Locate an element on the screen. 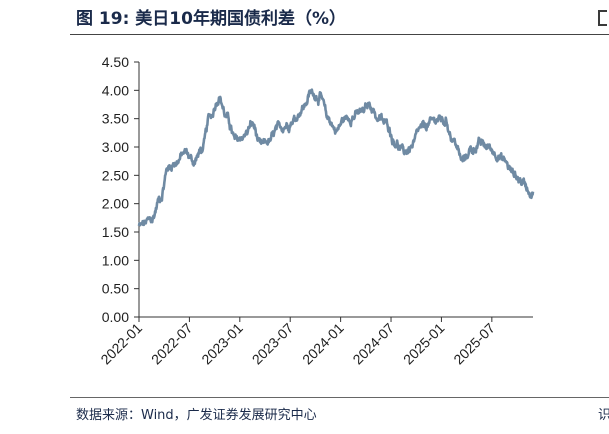 The width and height of the screenshot is (609, 434). x-tick-label: 2024-01 is located at coordinates (323, 344).